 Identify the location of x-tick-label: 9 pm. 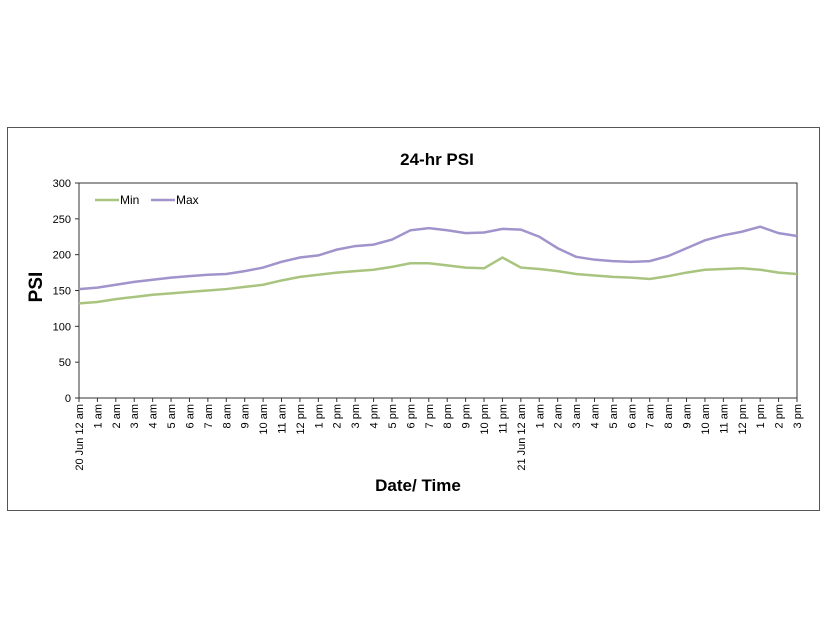
(467, 416).